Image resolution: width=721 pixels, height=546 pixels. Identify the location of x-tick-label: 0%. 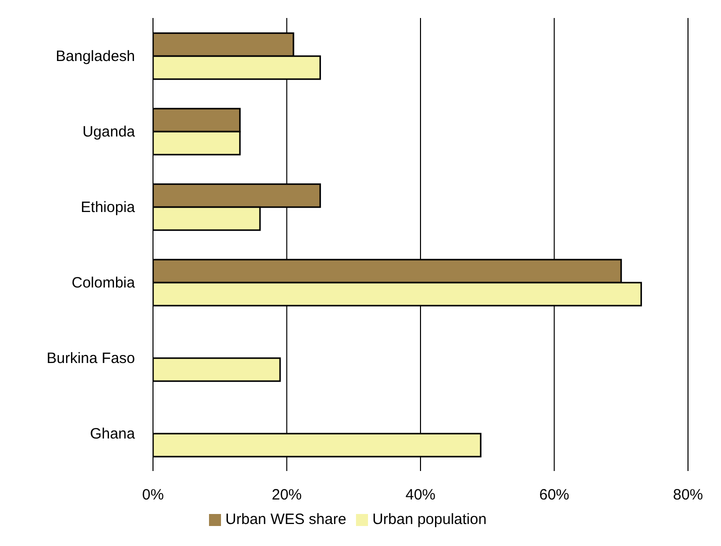
(153, 495).